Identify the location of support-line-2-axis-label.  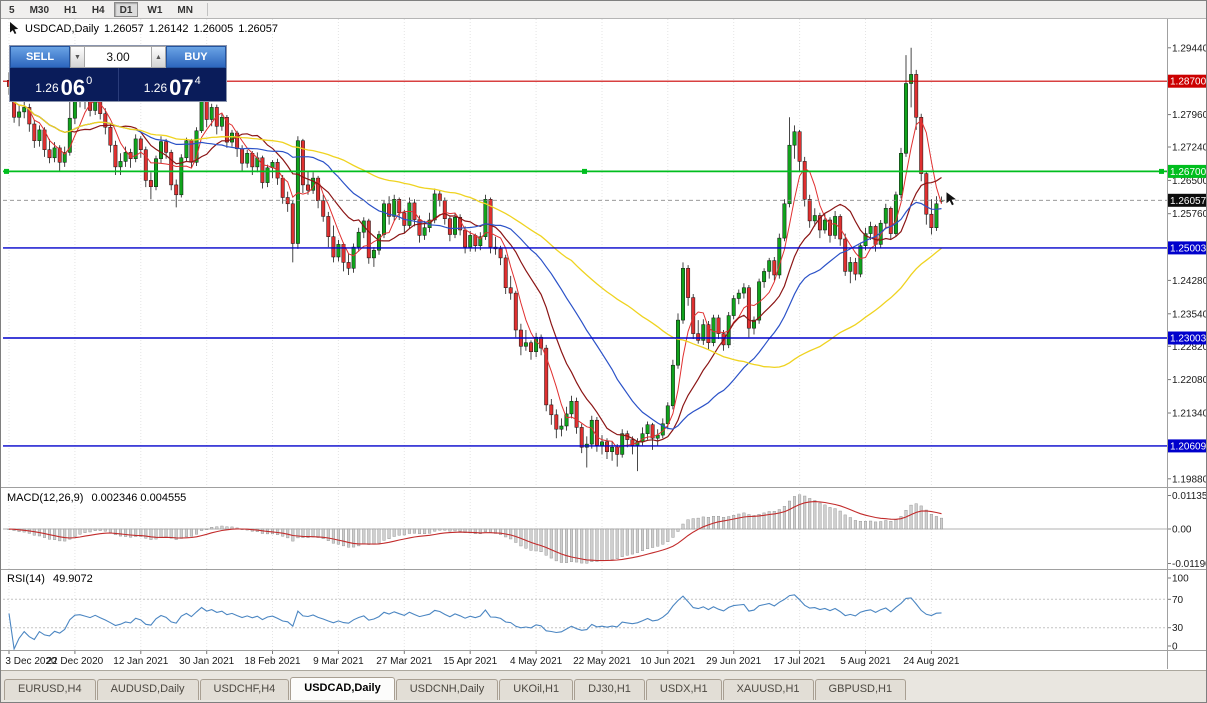
(1187, 338).